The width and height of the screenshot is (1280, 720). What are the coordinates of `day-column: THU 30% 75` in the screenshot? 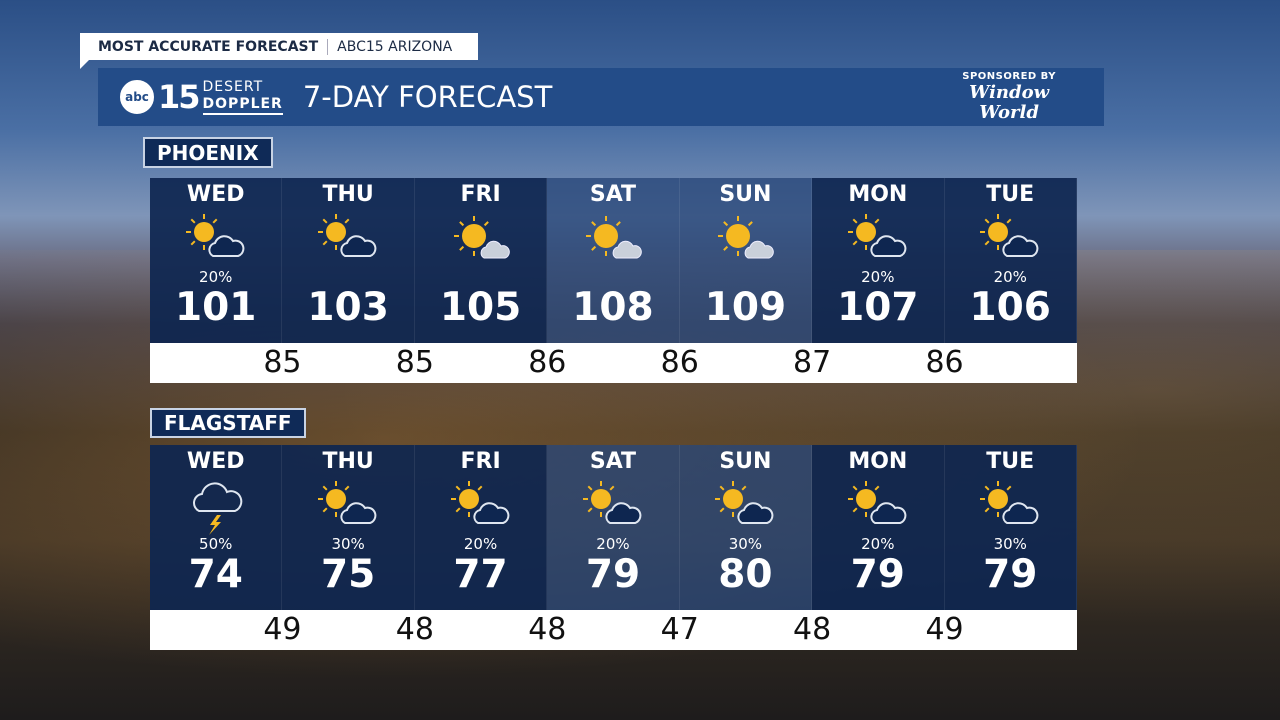 It's located at (348, 527).